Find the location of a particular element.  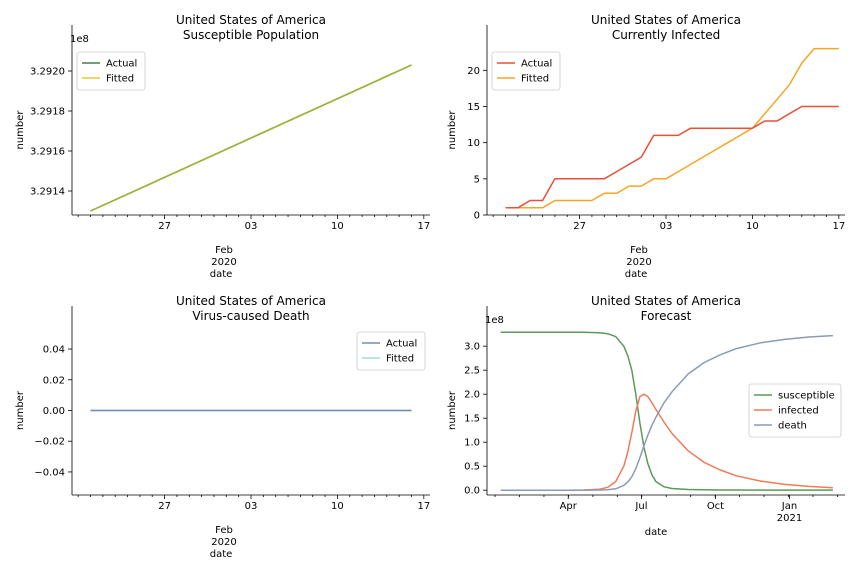

legend-entry: susceptible is located at coordinates (806, 396).